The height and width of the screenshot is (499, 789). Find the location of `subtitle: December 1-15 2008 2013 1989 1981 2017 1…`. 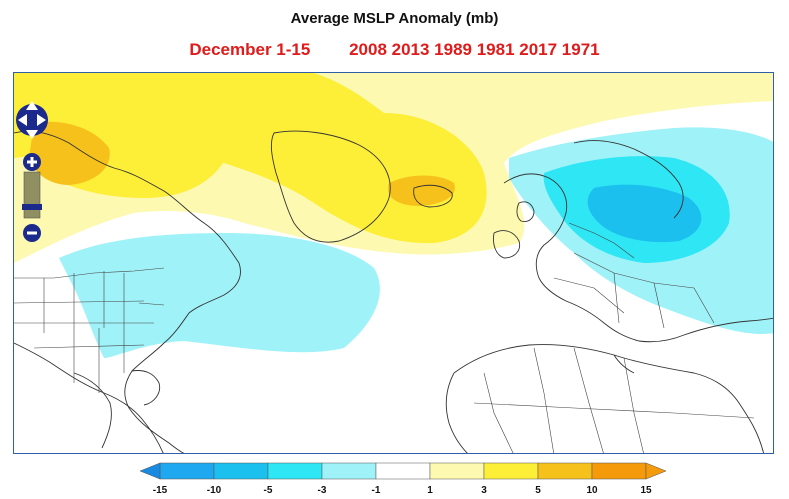

subtitle: December 1-15 2008 2013 1989 1981 2017 1… is located at coordinates (394, 50).